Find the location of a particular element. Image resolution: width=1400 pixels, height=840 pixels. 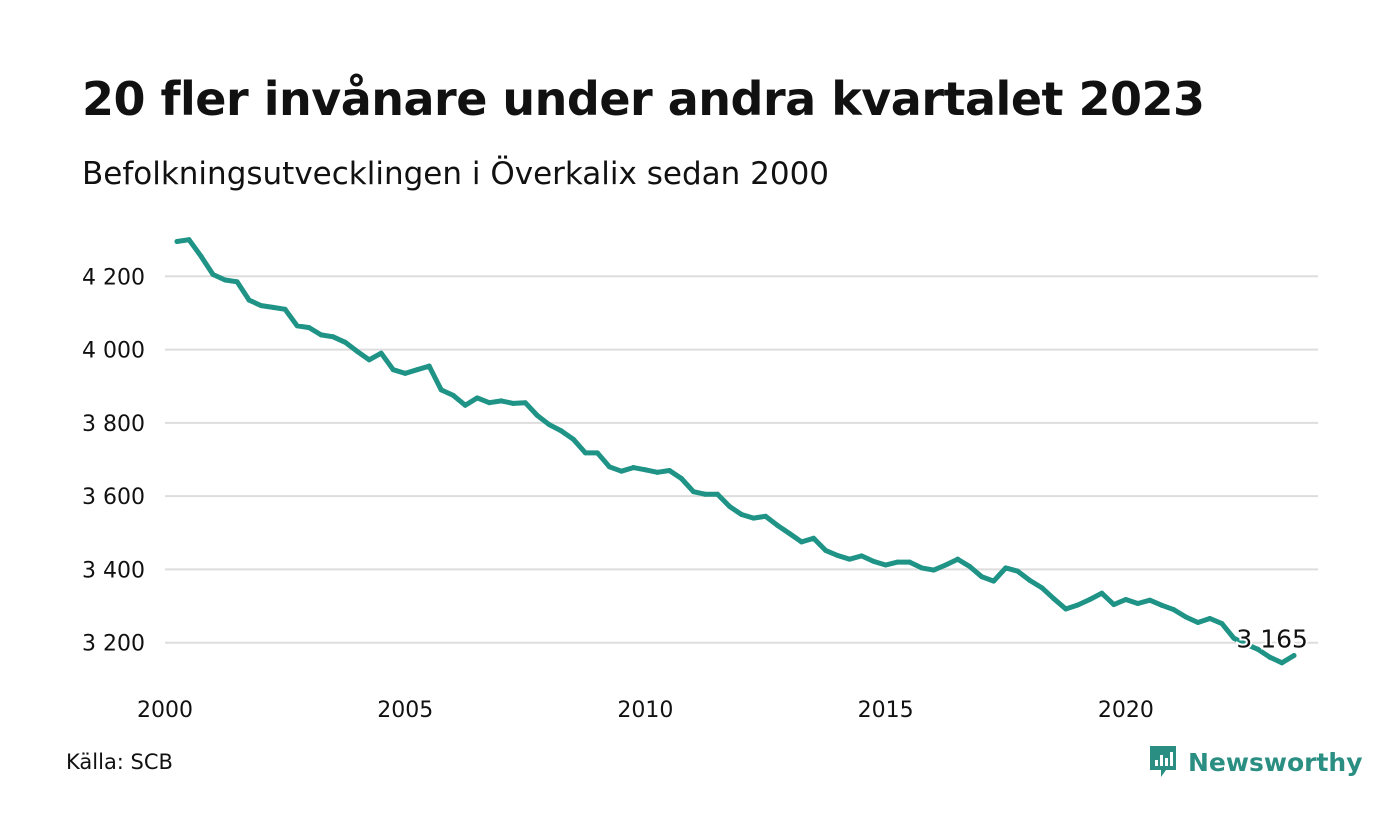

x-tick-label: 2015 is located at coordinates (886, 710).